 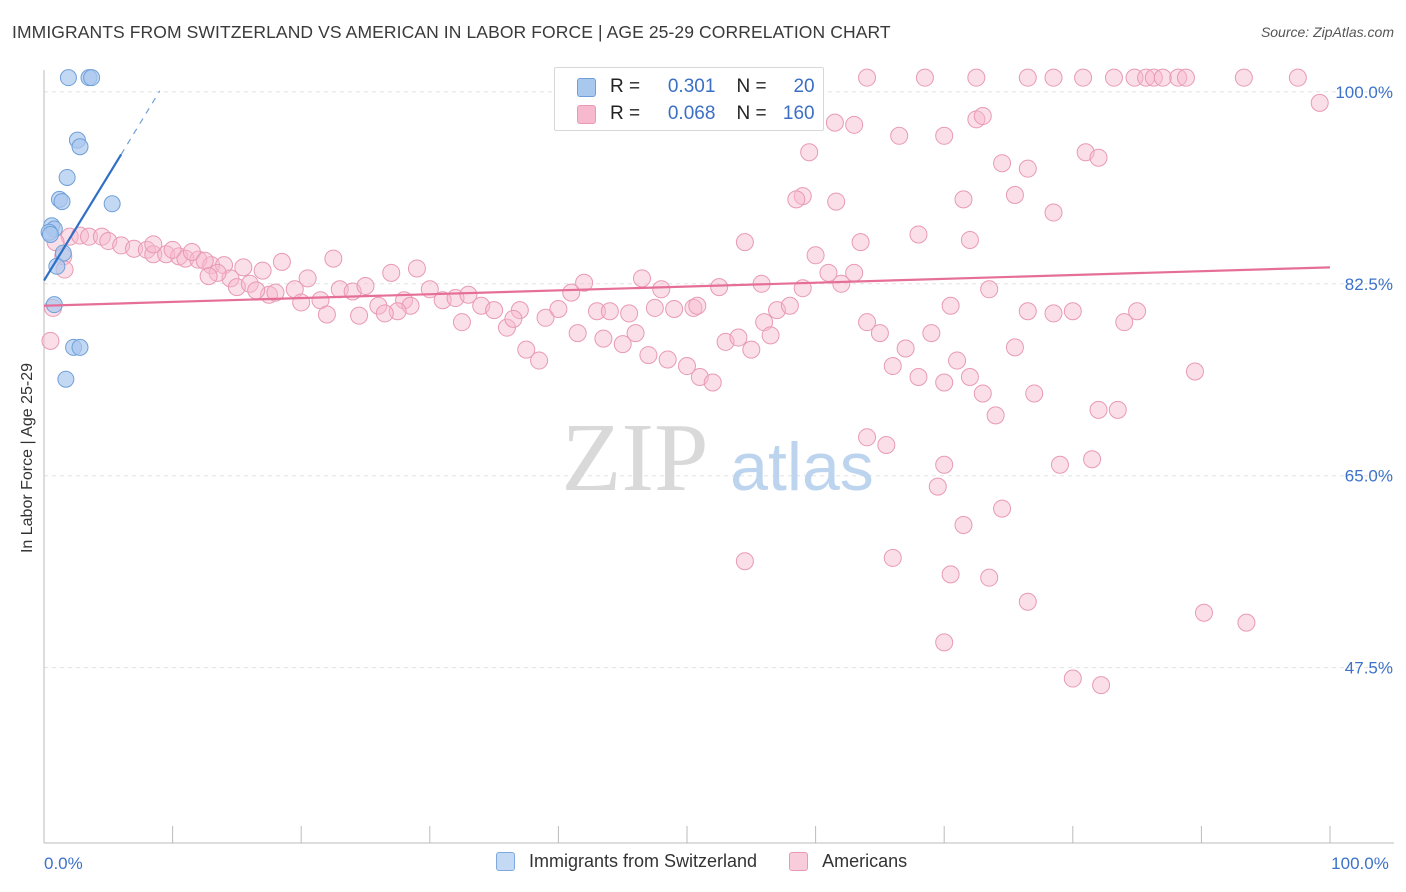 I want to click on r-value: 0.301, so click(x=691, y=86).